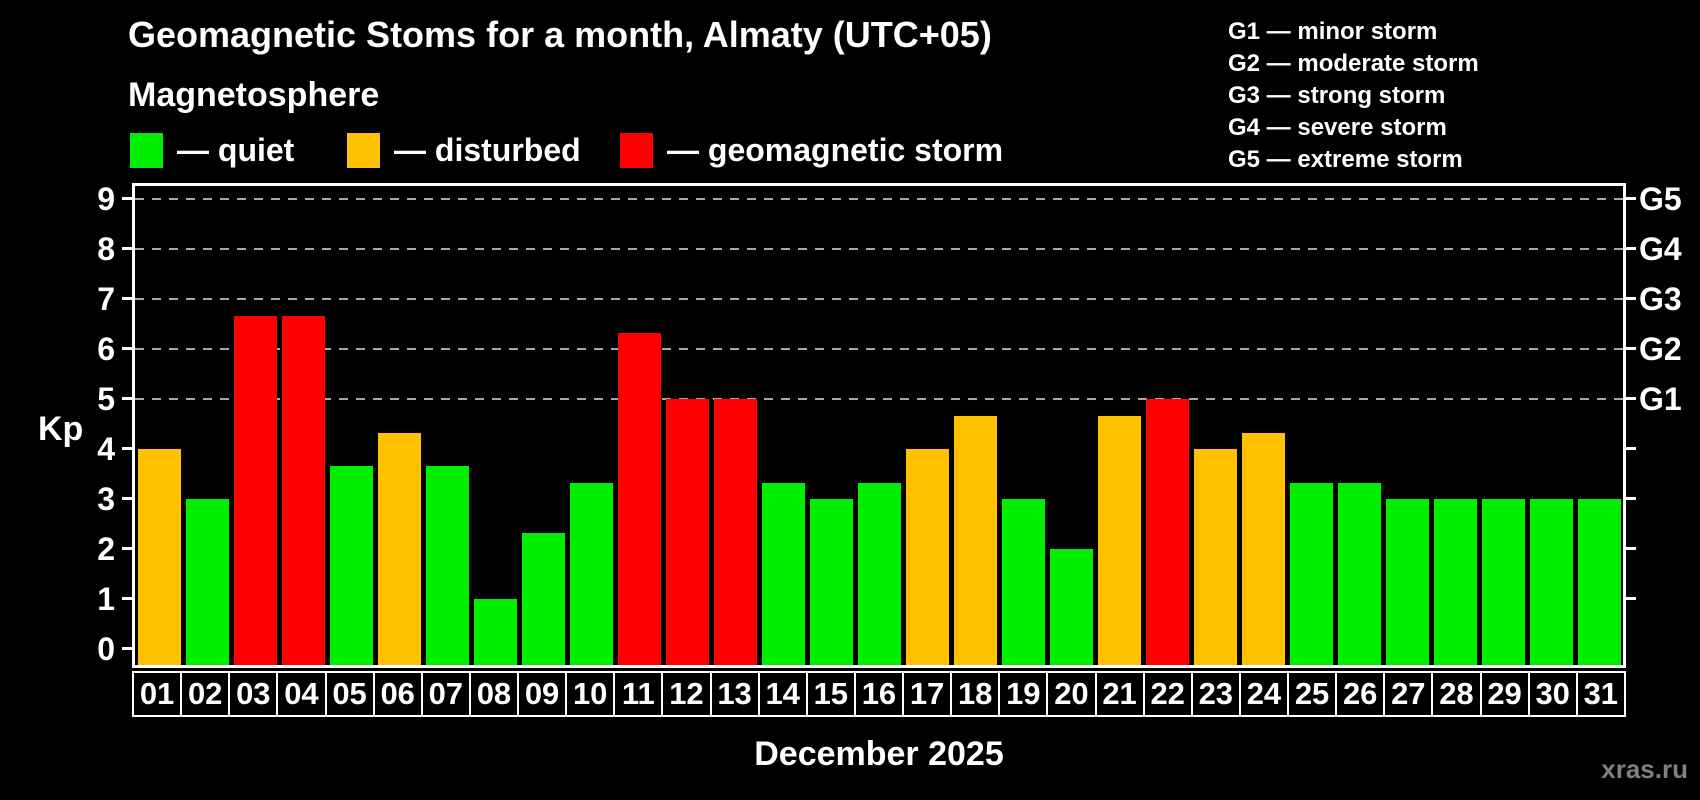 This screenshot has width=1700, height=800. What do you see at coordinates (1353, 63) in the screenshot?
I see `g-legend-line-2: G2 — moderate storm` at bounding box center [1353, 63].